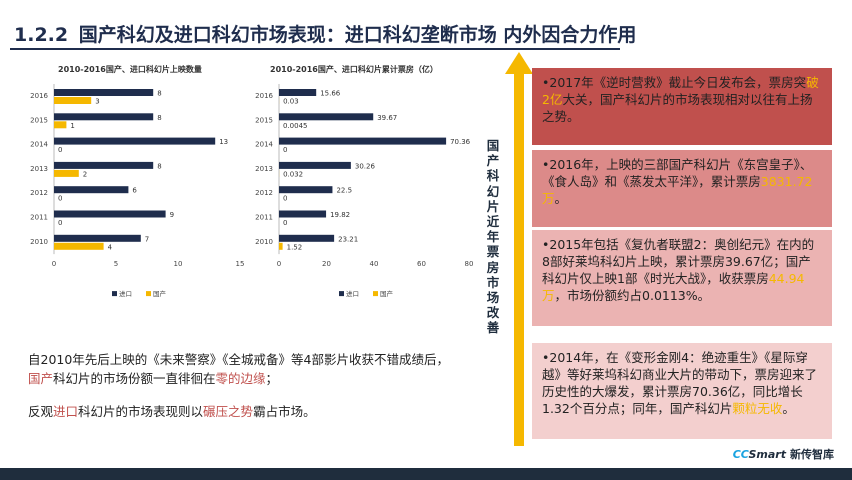  What do you see at coordinates (295, 247) in the screenshot?
I see `data-label: 1.52` at bounding box center [295, 247].